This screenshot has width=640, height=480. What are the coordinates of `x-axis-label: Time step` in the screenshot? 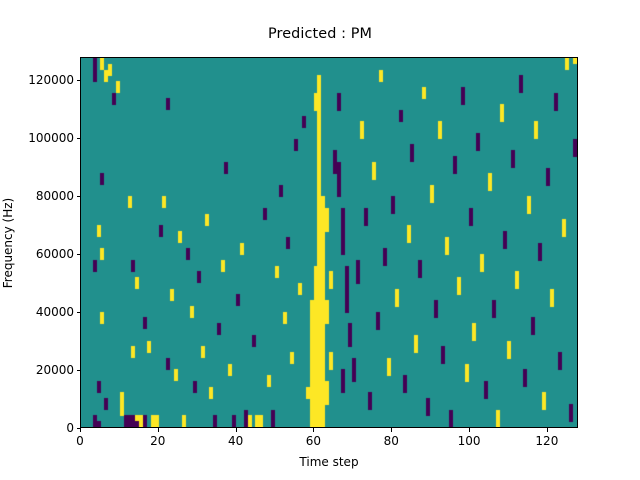 It's located at (329, 462).